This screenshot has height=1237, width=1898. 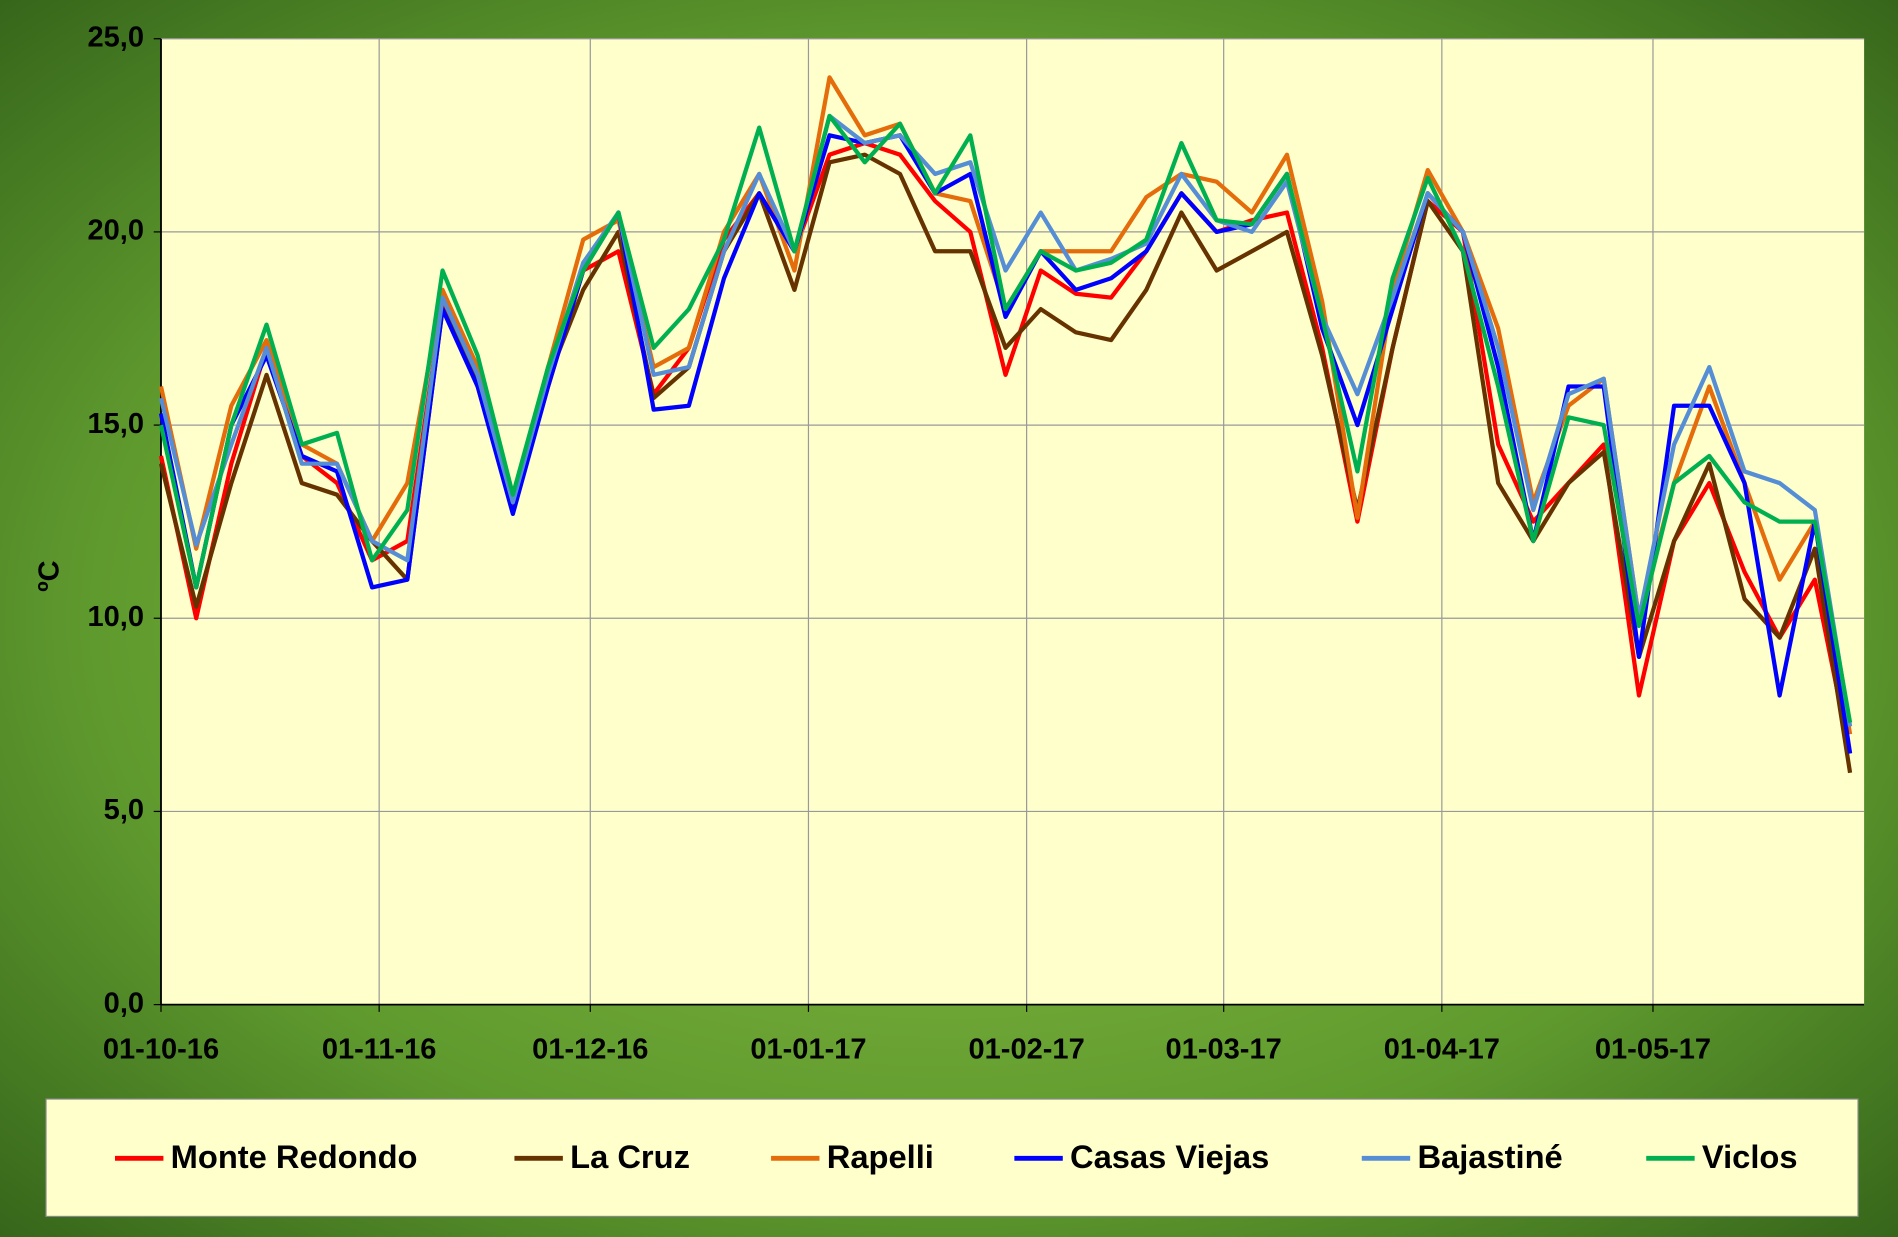 What do you see at coordinates (1442, 1049) in the screenshot?
I see `x-tick-label: 01-04-17` at bounding box center [1442, 1049].